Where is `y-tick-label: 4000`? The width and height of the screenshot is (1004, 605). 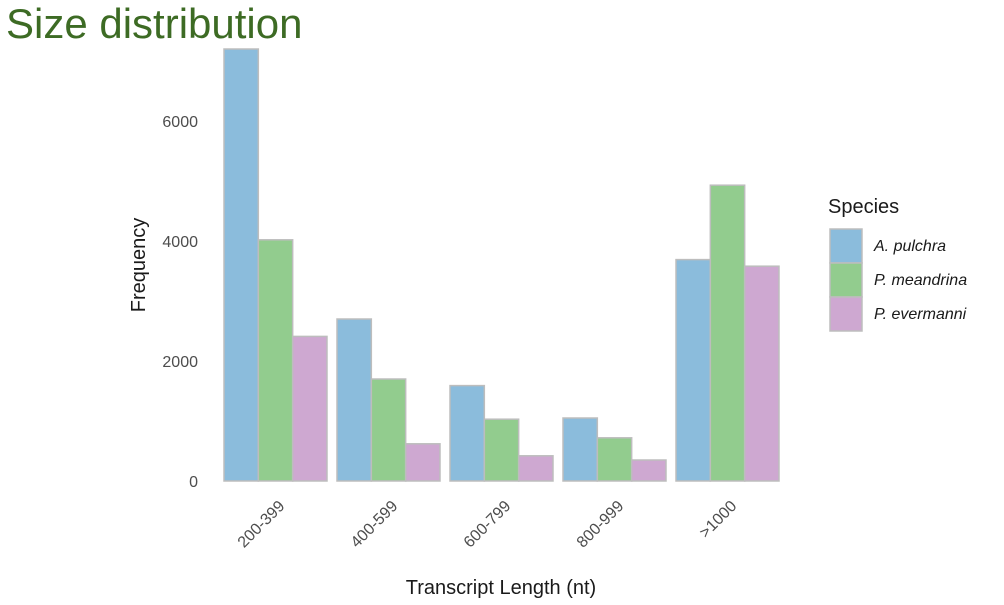
y-tick-label: 4000 is located at coordinates (180, 242).